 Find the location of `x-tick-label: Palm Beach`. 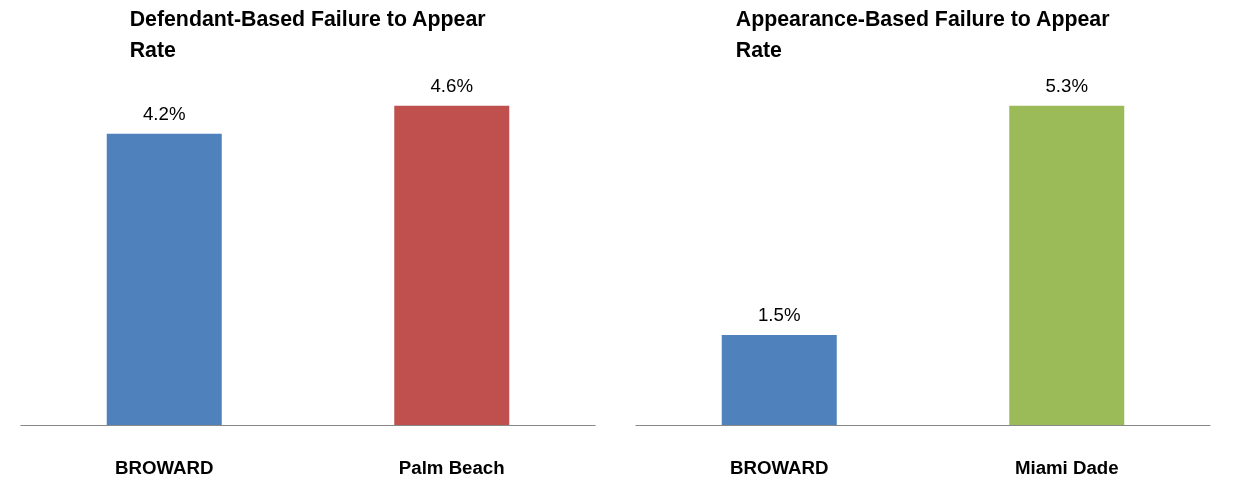

x-tick-label: Palm Beach is located at coordinates (451, 467).